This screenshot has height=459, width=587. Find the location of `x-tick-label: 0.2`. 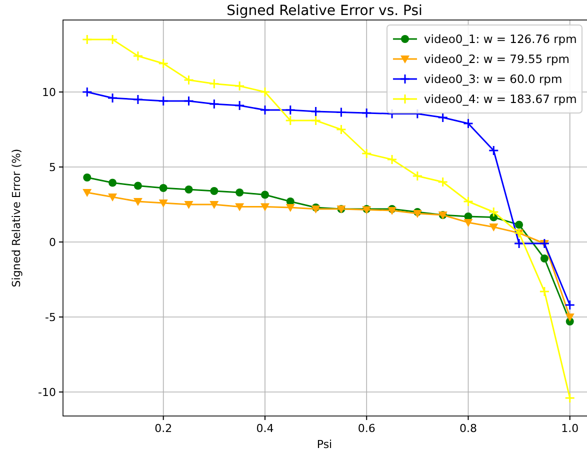

x-tick-label: 0.2 is located at coordinates (163, 428).